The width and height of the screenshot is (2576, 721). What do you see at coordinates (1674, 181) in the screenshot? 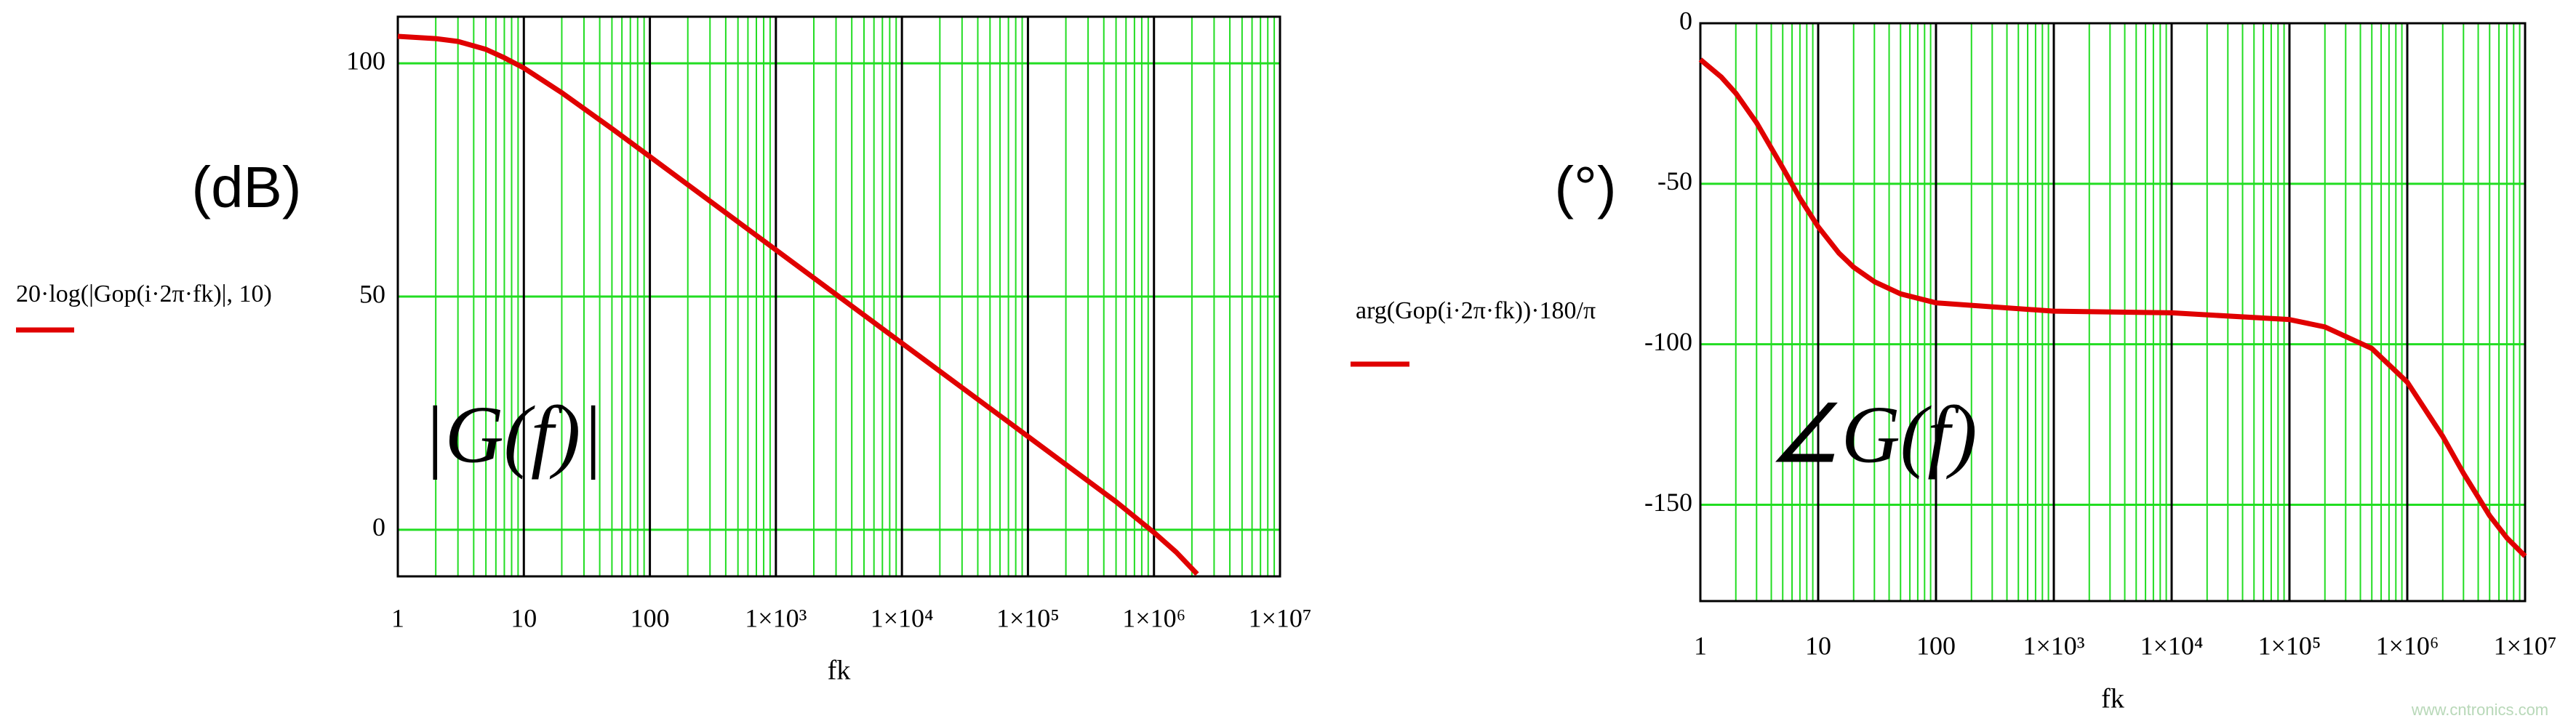
I see `y-tick-label: -50` at bounding box center [1674, 181].